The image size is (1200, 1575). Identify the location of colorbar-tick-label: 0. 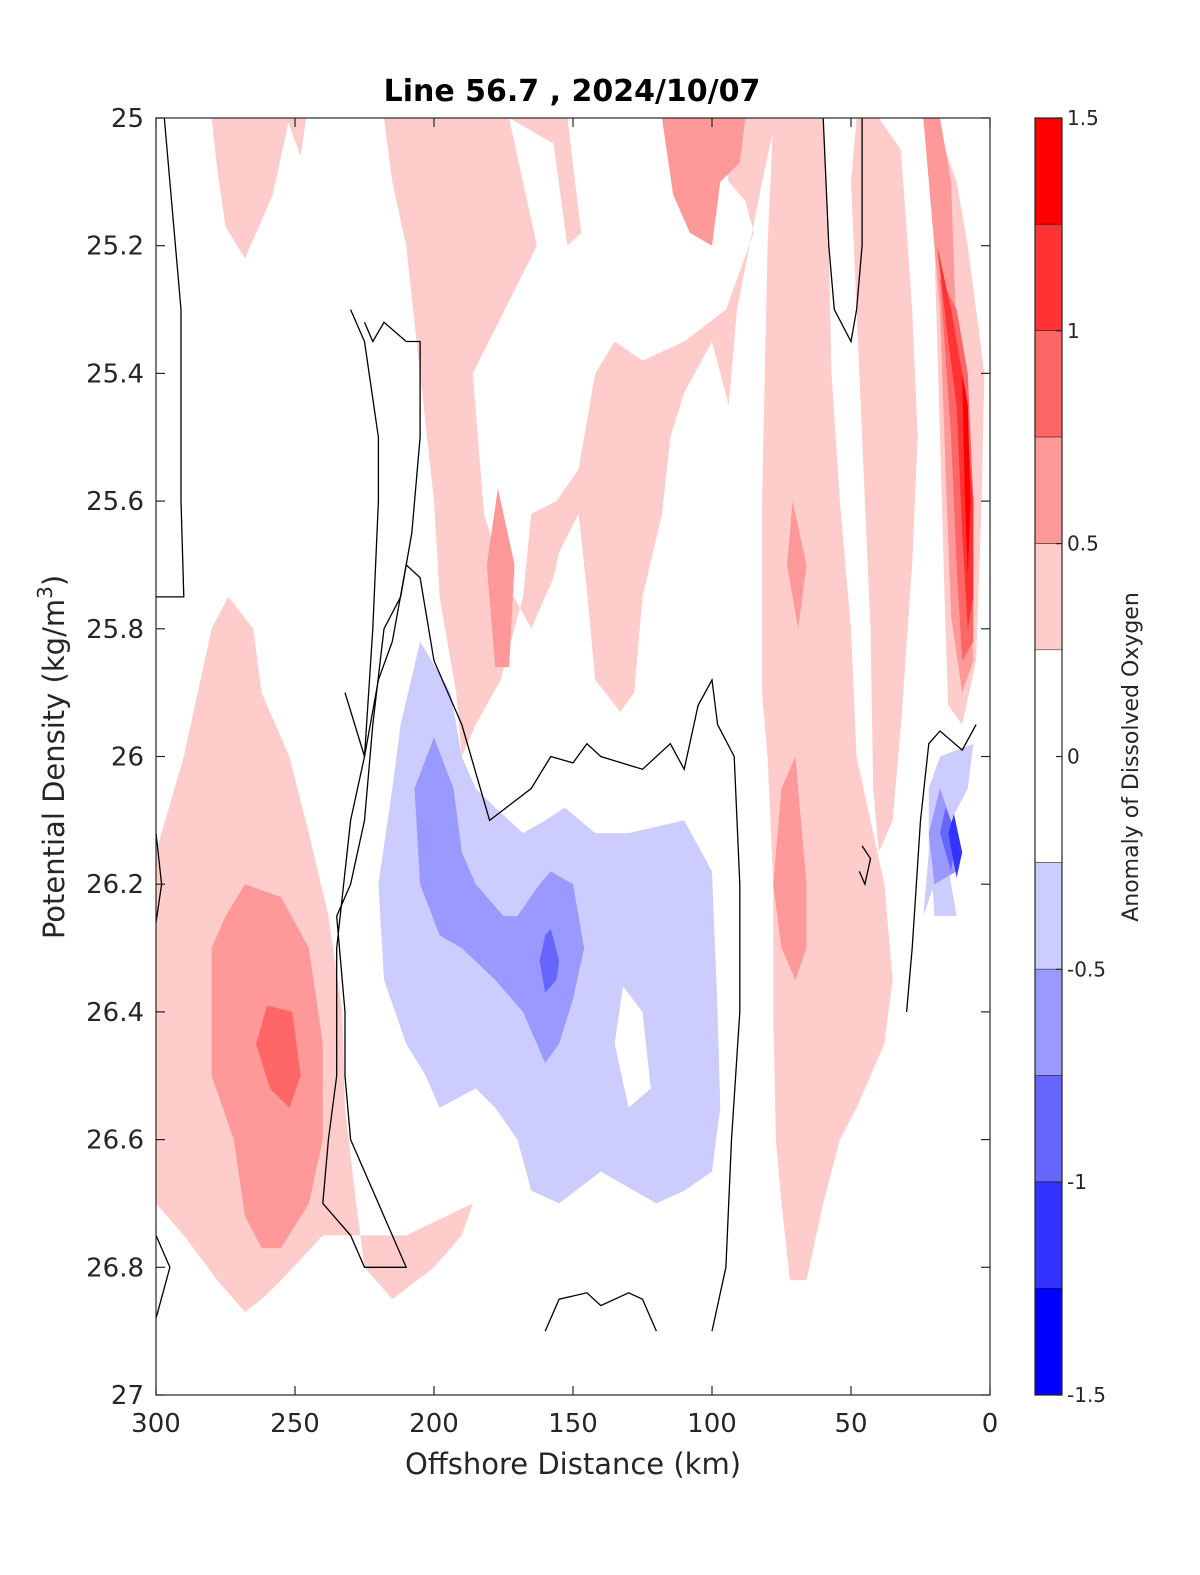
(1073, 757).